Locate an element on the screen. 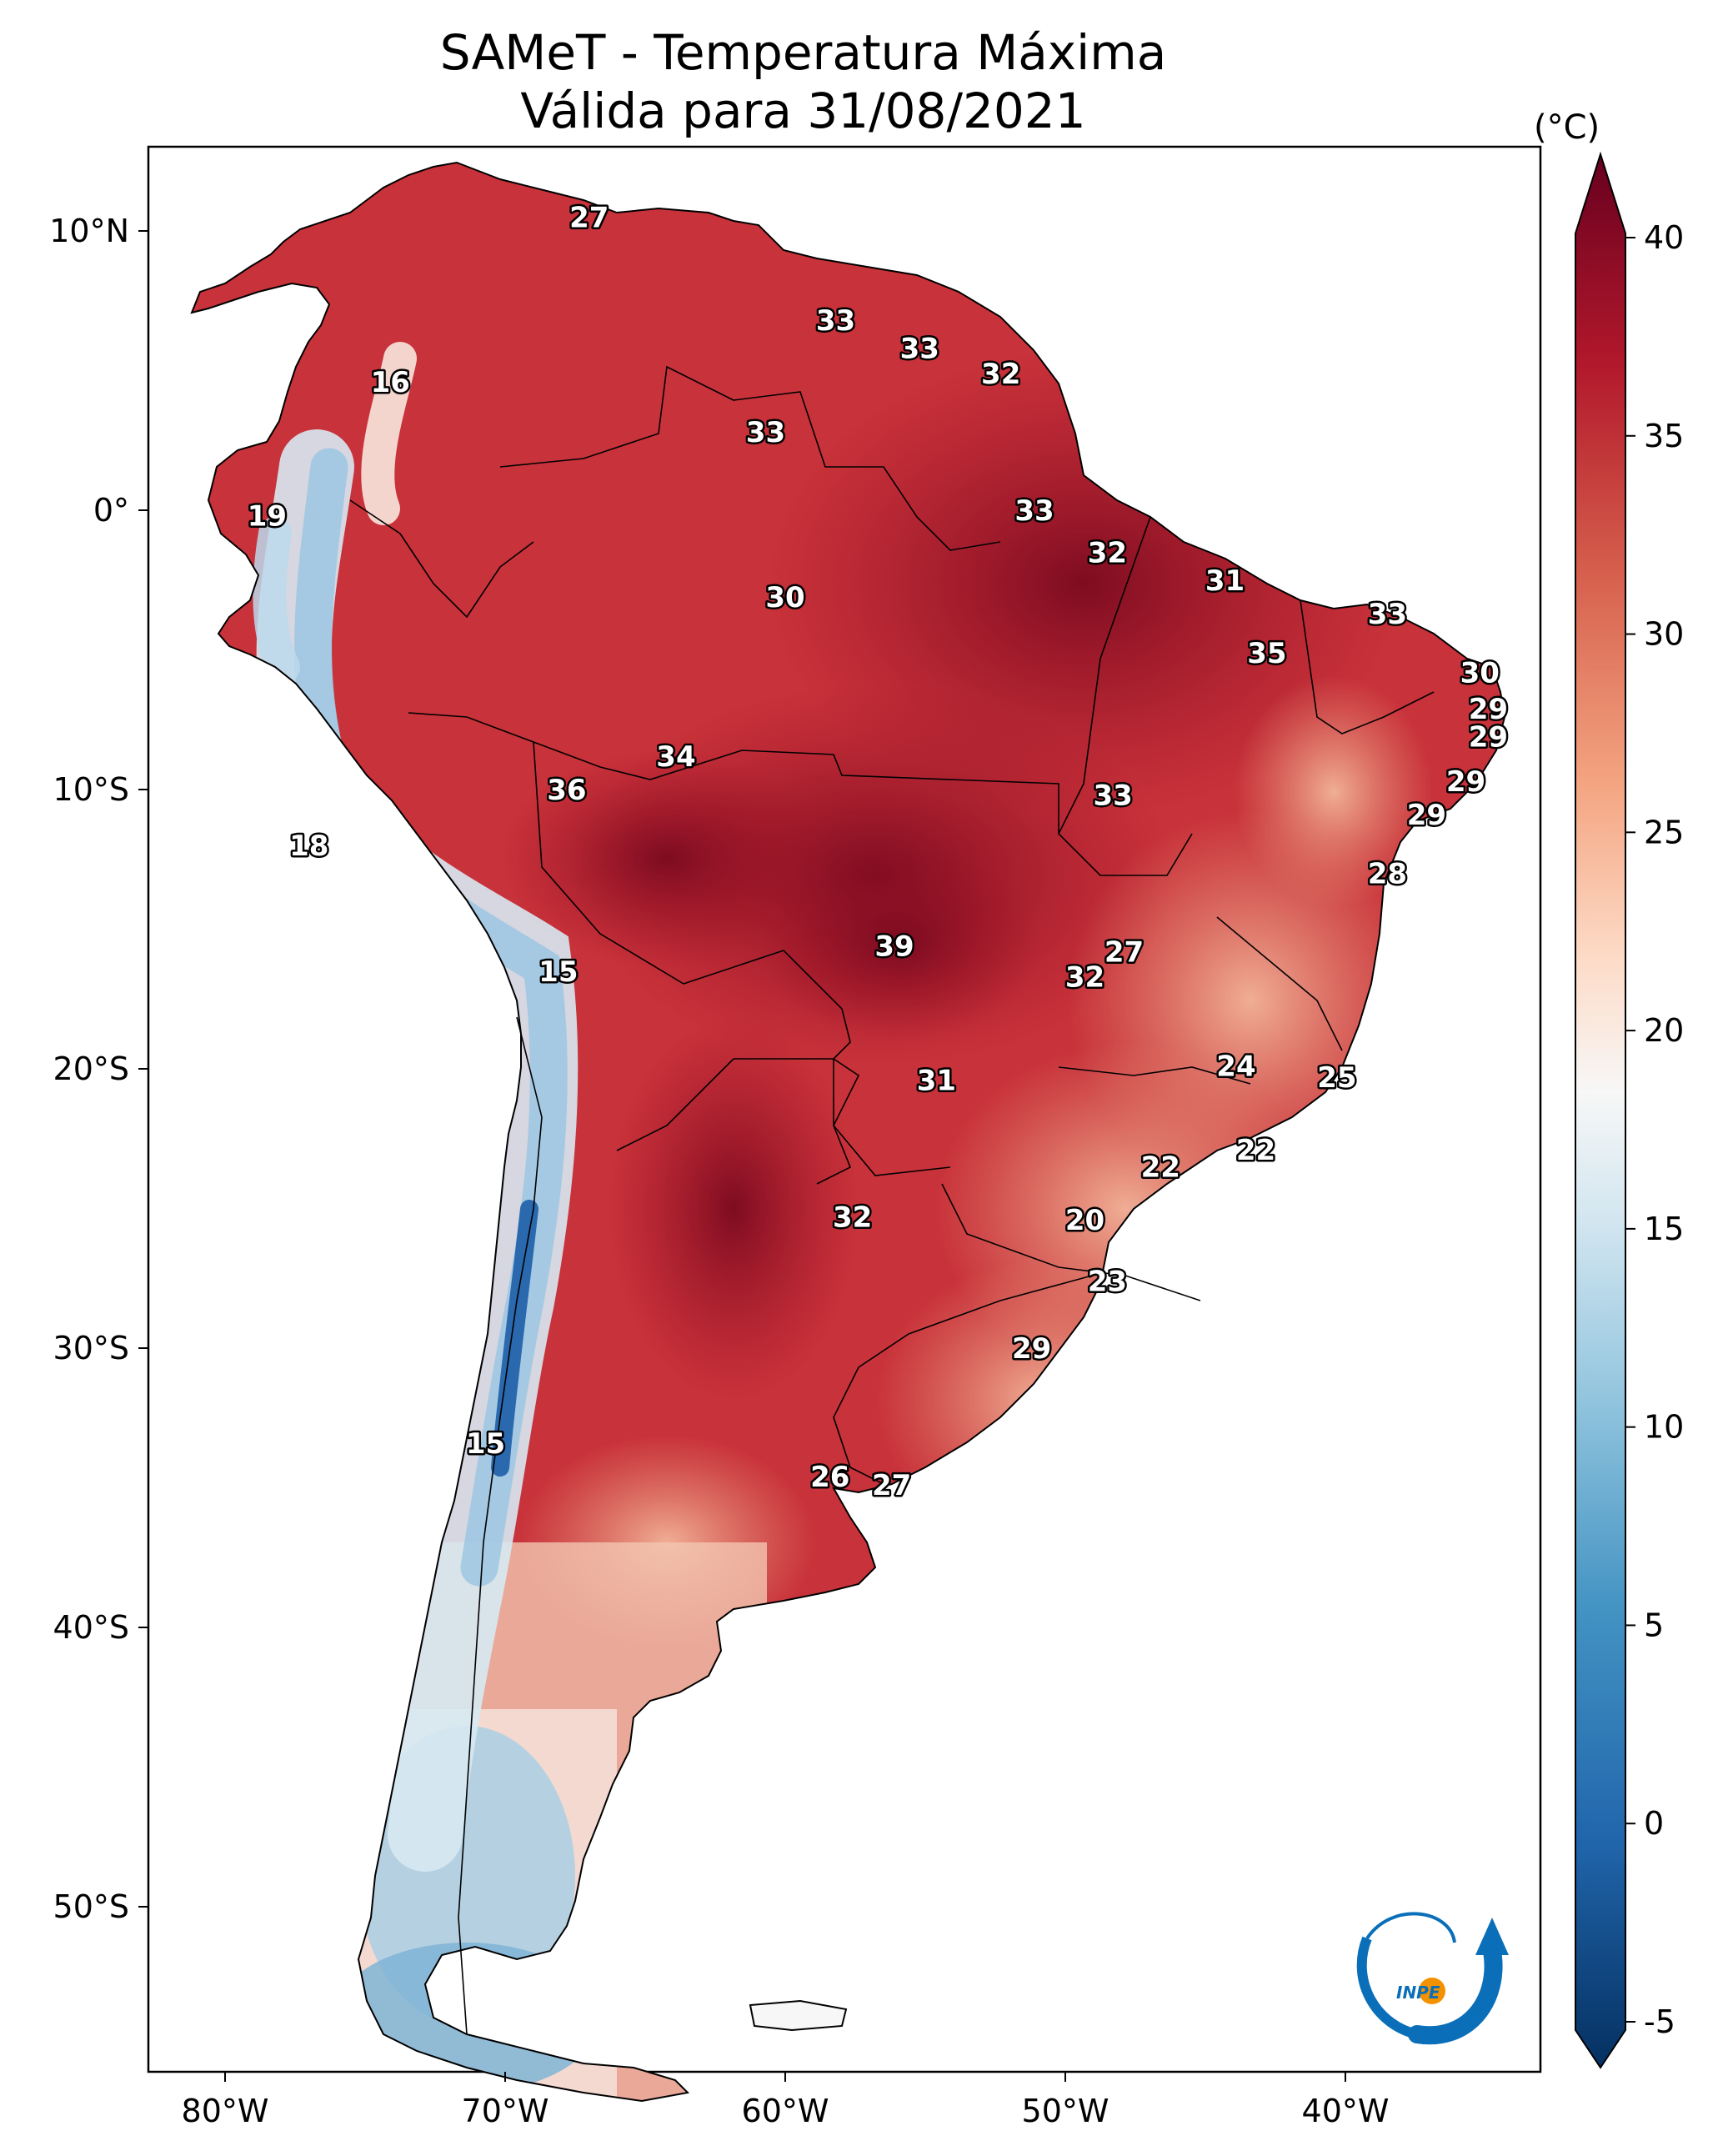  temperature-label: 34 is located at coordinates (675, 757).